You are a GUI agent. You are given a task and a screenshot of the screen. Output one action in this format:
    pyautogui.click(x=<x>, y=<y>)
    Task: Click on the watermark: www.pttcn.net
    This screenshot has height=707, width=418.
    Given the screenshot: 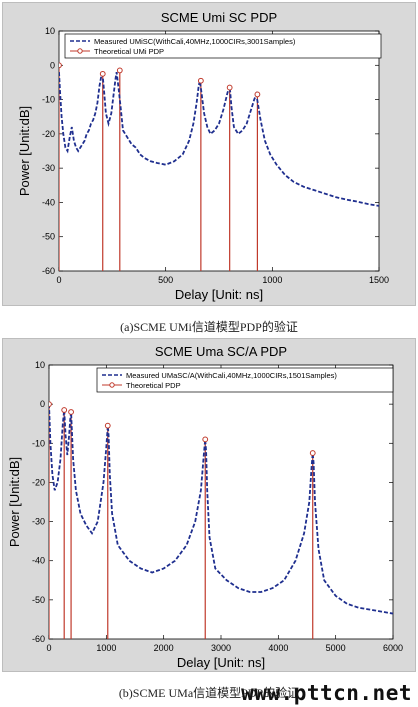 What is the action you would take?
    pyautogui.click(x=326, y=693)
    